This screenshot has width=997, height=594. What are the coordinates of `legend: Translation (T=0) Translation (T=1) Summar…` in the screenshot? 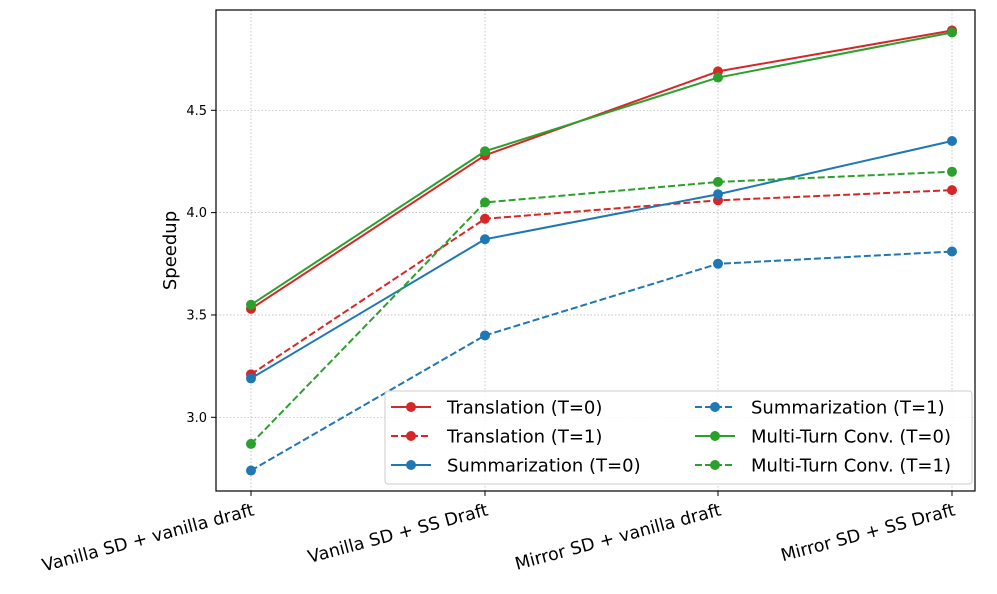 It's located at (678, 437).